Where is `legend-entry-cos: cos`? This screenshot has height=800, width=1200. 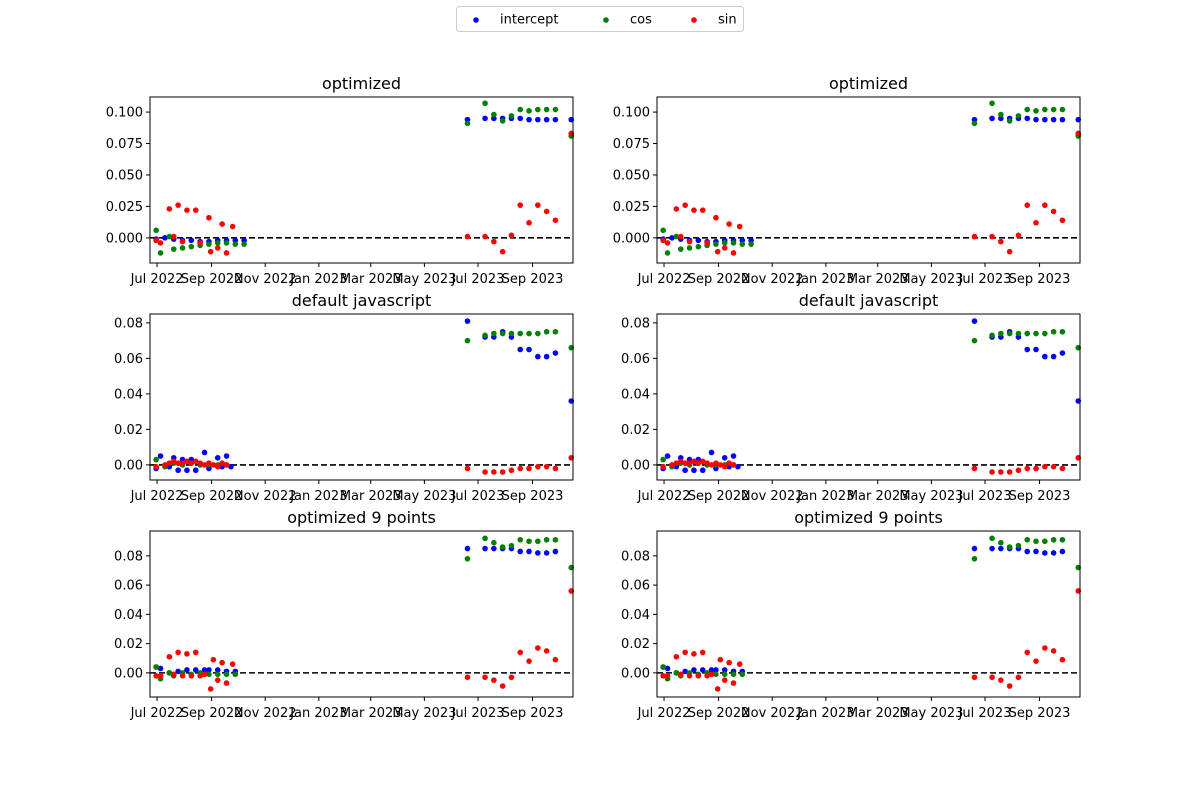 legend-entry-cos: cos is located at coordinates (627, 20).